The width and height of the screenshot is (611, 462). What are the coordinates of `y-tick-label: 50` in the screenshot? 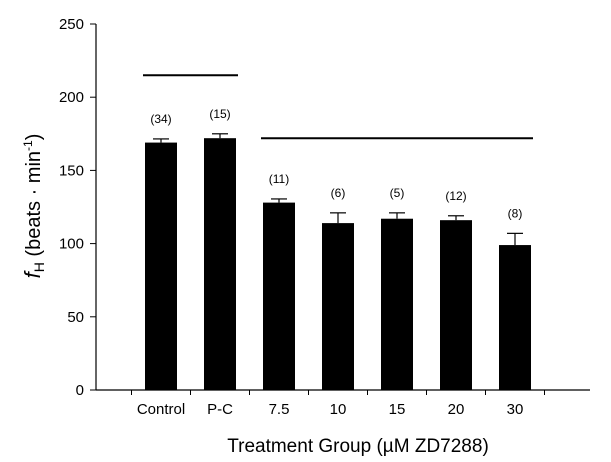 It's located at (75, 317).